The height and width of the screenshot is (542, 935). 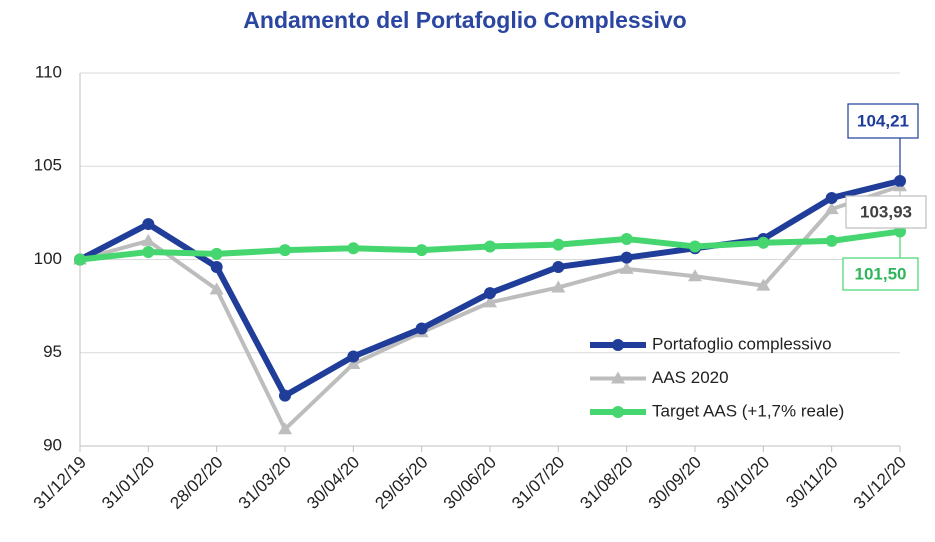 What do you see at coordinates (401, 483) in the screenshot?
I see `x-tick-label: 29/05/20` at bounding box center [401, 483].